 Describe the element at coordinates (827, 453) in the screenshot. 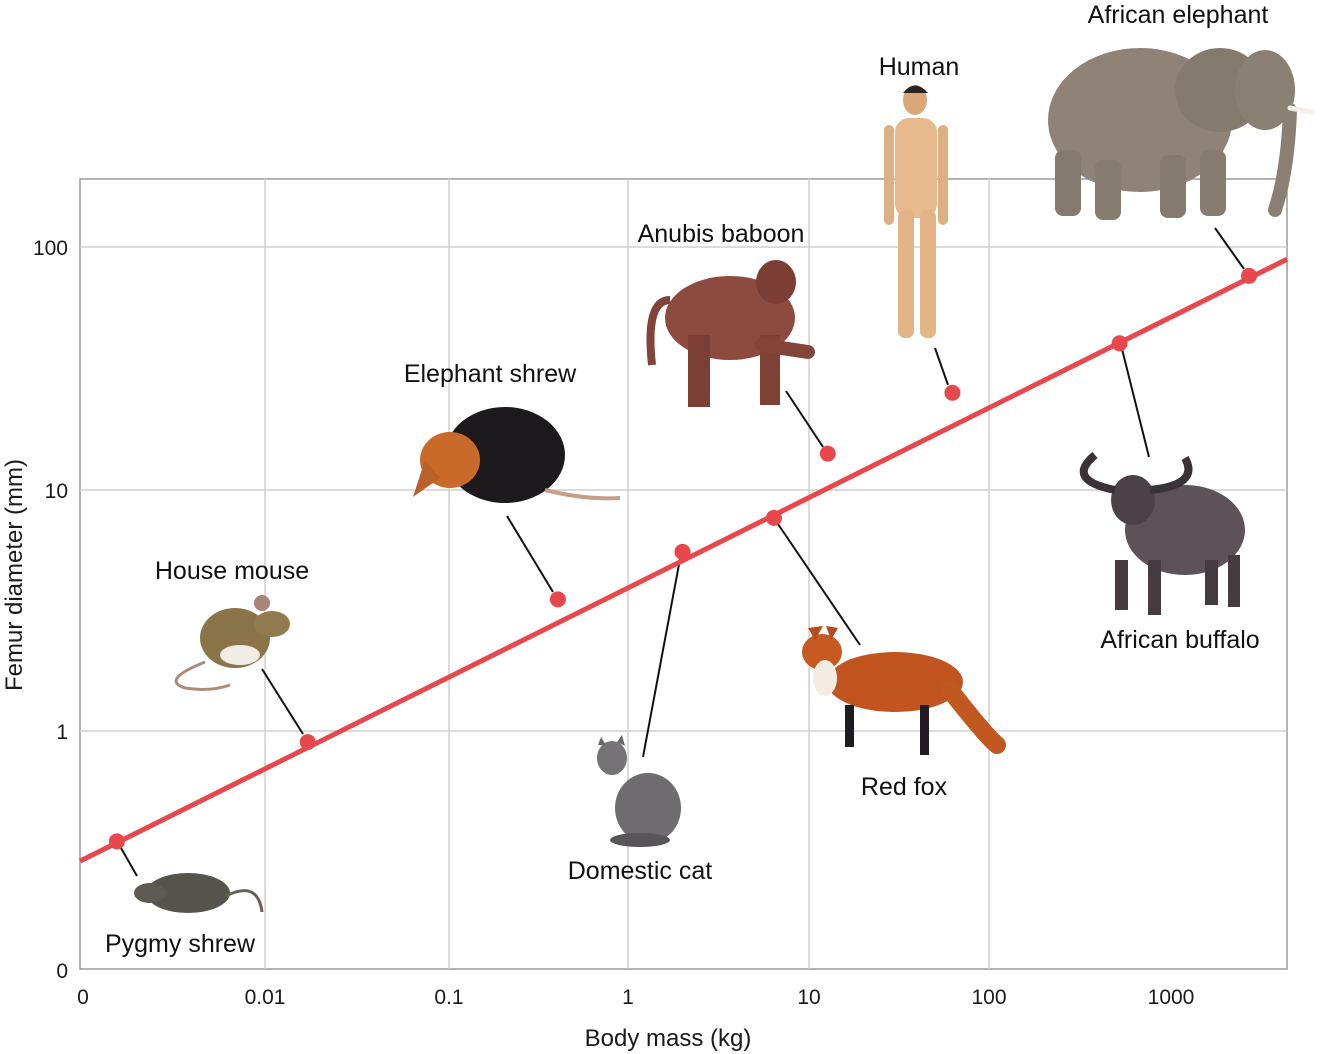

I see `data-point: Anubis baboon` at that location.